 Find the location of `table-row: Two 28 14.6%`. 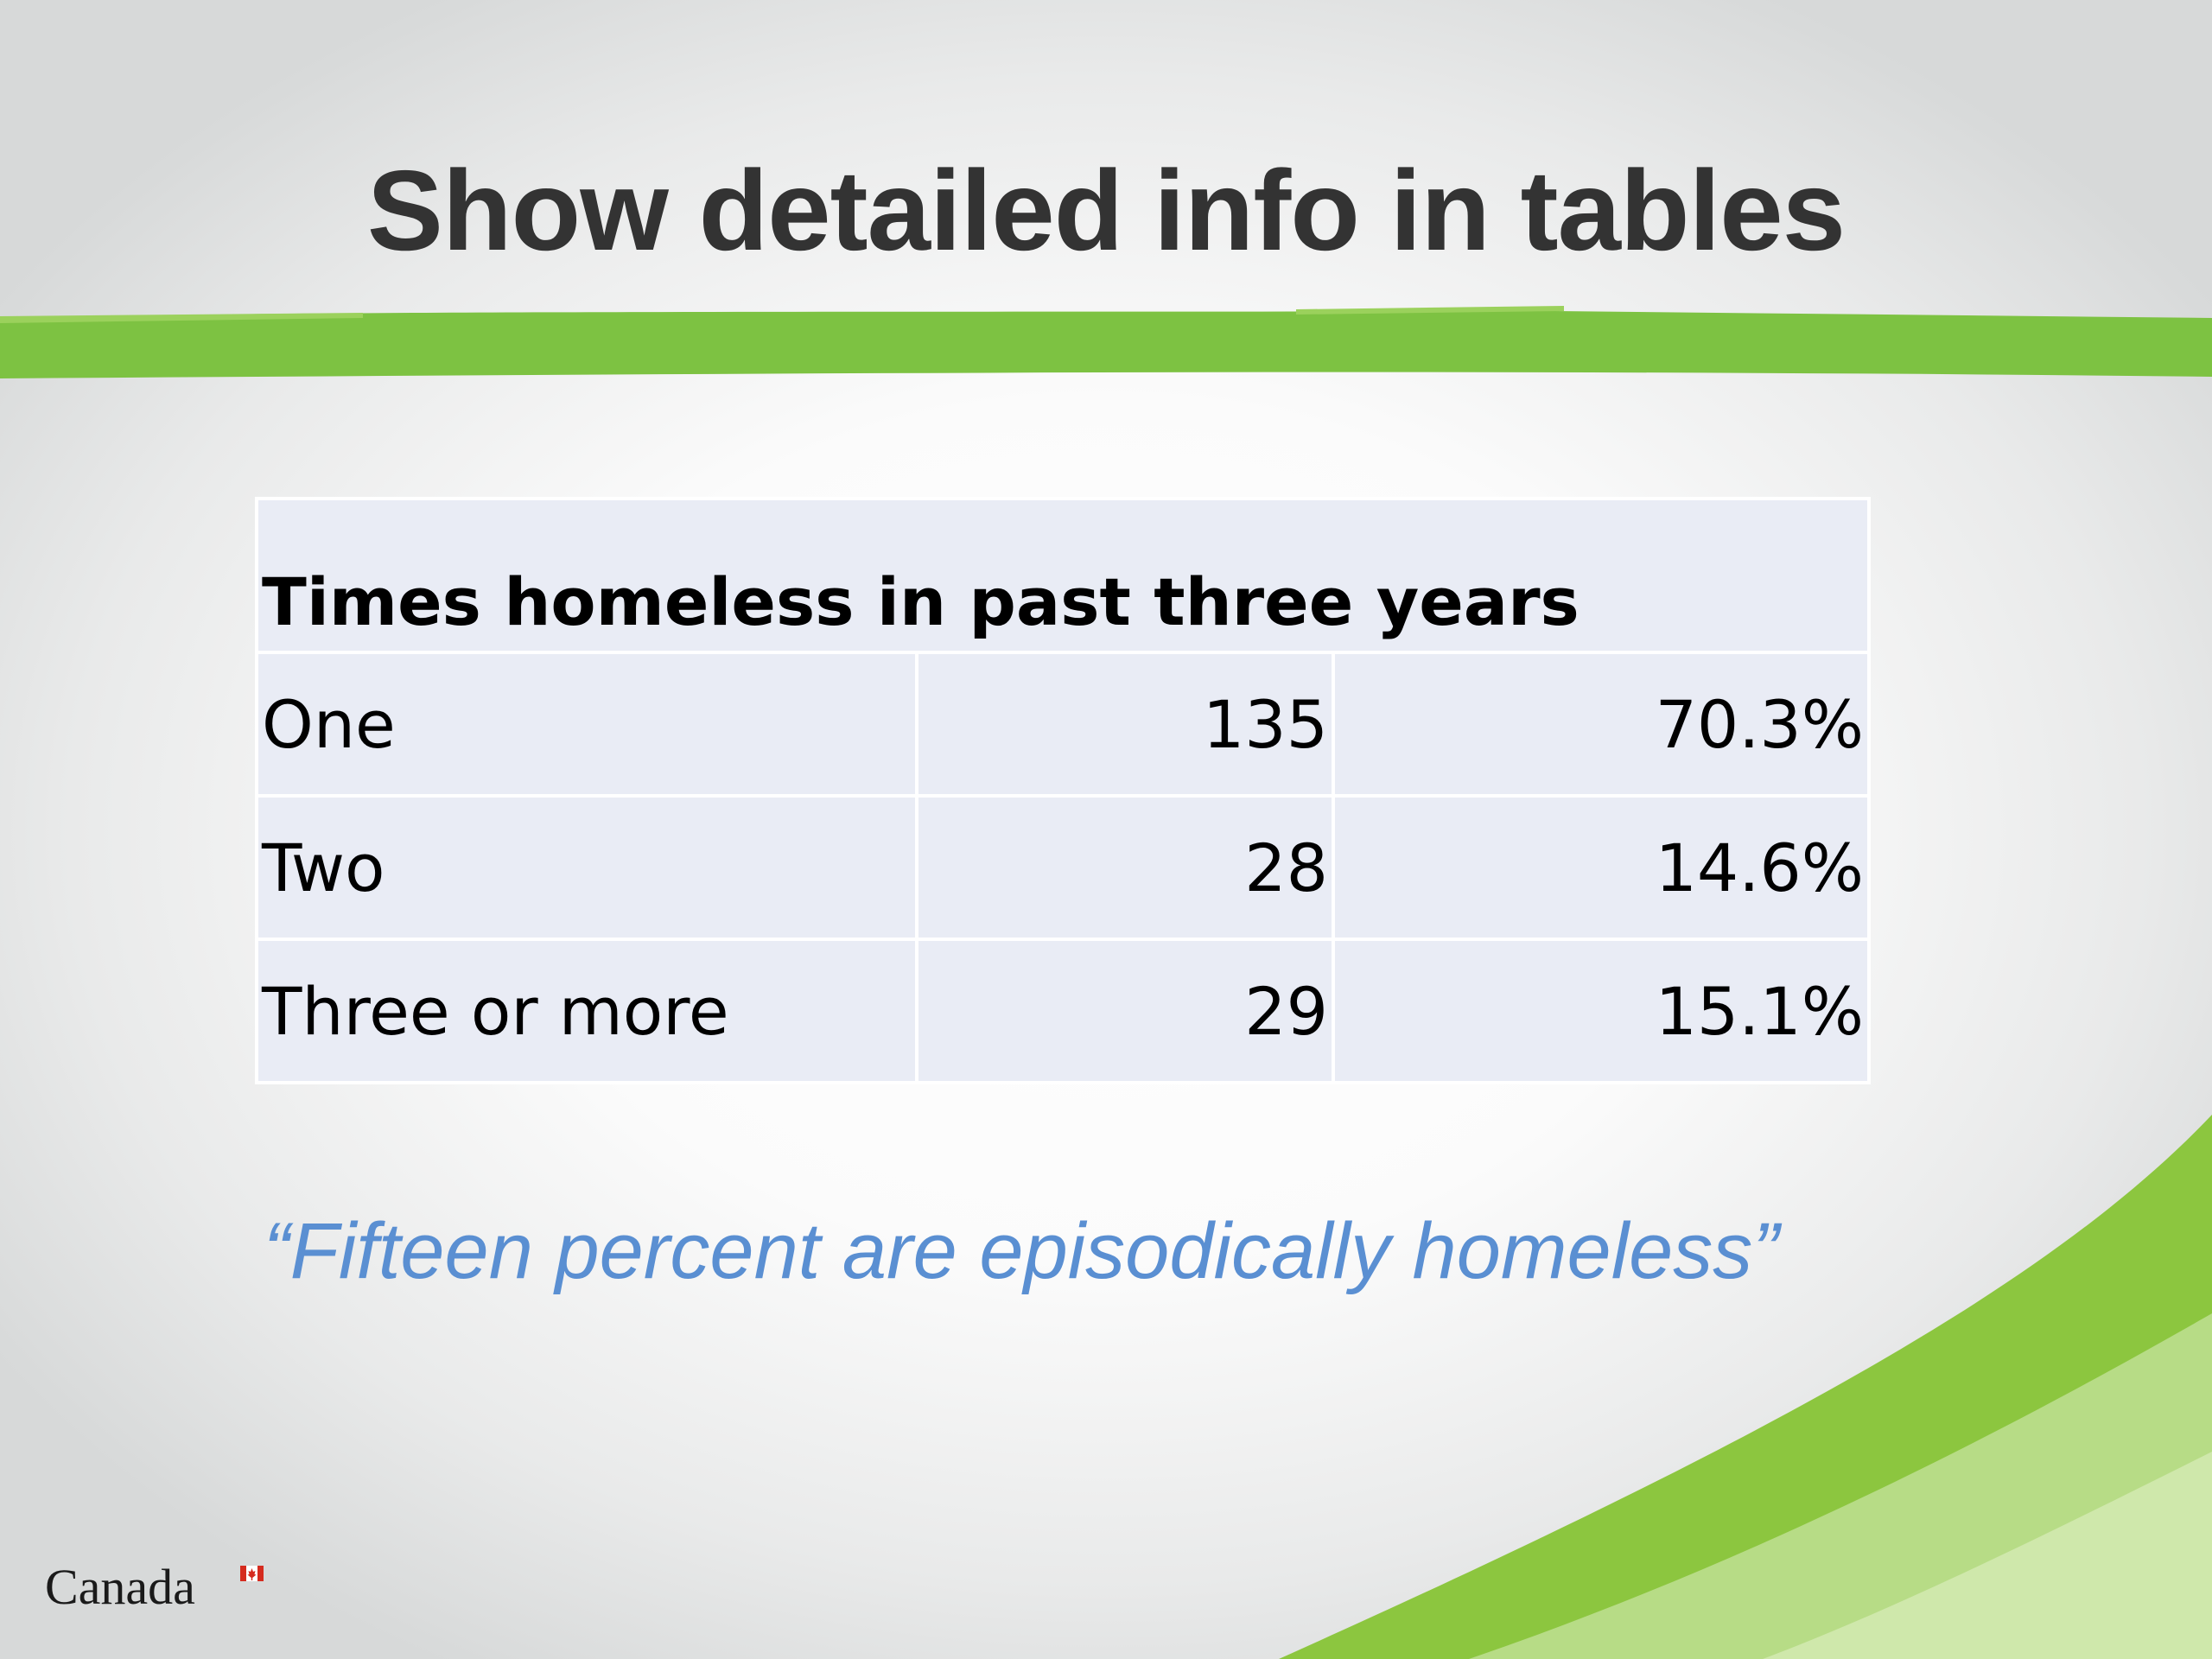

table-row: Two 28 14.6% is located at coordinates (1063, 867).